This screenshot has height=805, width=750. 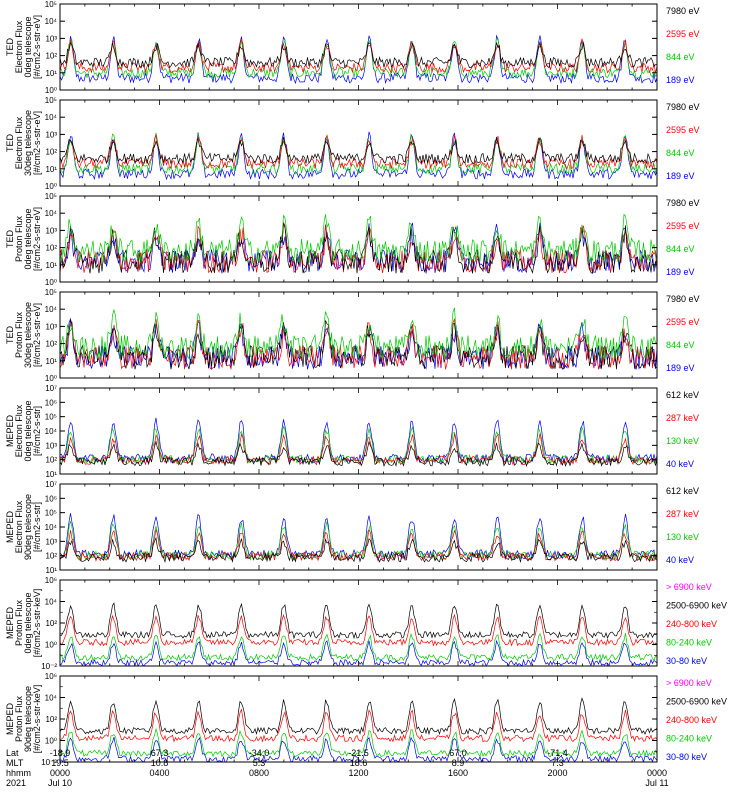 What do you see at coordinates (259, 763) in the screenshot?
I see `footer-value: 5.3` at bounding box center [259, 763].